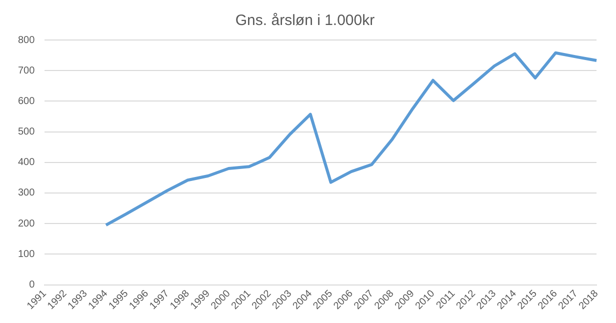 This screenshot has width=616, height=323. What do you see at coordinates (27, 101) in the screenshot?
I see `y-tick-label: 600` at bounding box center [27, 101].